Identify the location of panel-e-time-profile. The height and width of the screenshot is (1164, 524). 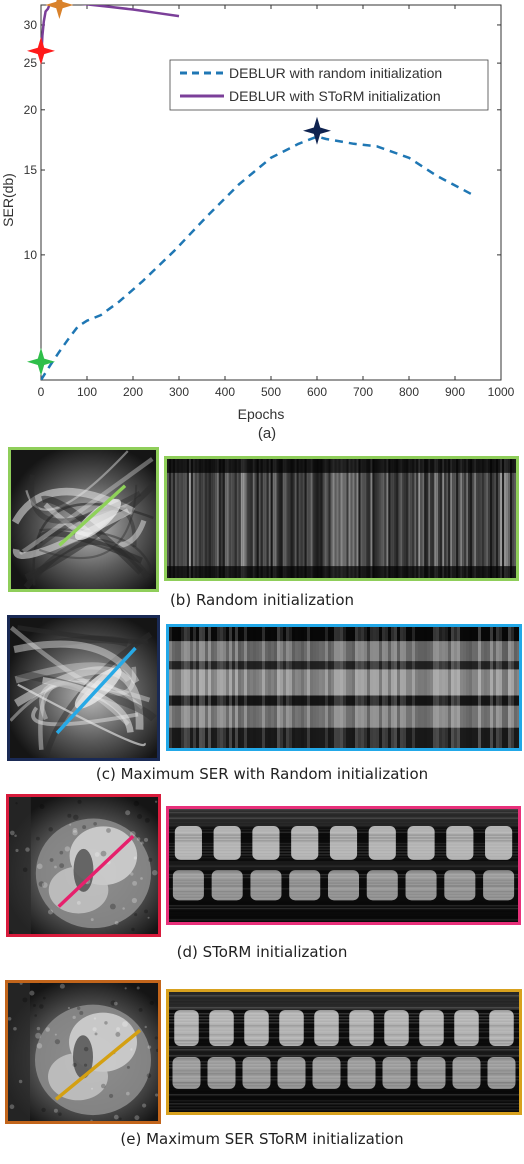
(344, 1052).